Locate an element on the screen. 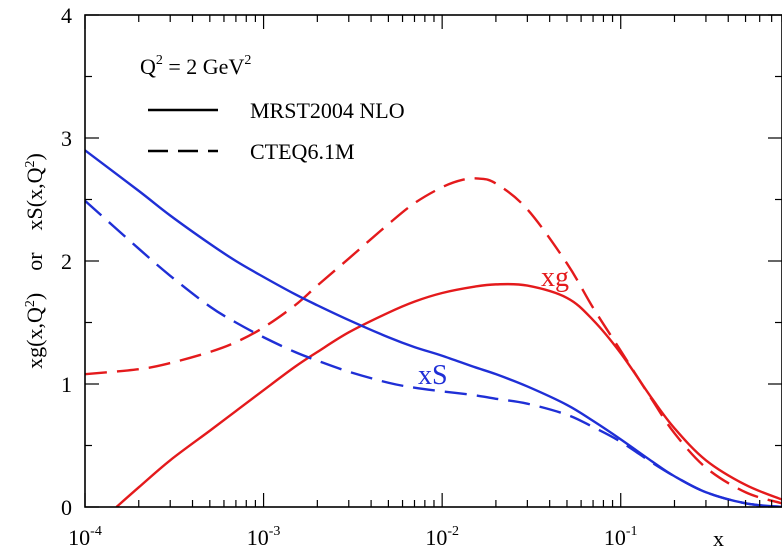 This screenshot has height=552, width=782. x-tick-label: 10⁻³ is located at coordinates (264, 537).